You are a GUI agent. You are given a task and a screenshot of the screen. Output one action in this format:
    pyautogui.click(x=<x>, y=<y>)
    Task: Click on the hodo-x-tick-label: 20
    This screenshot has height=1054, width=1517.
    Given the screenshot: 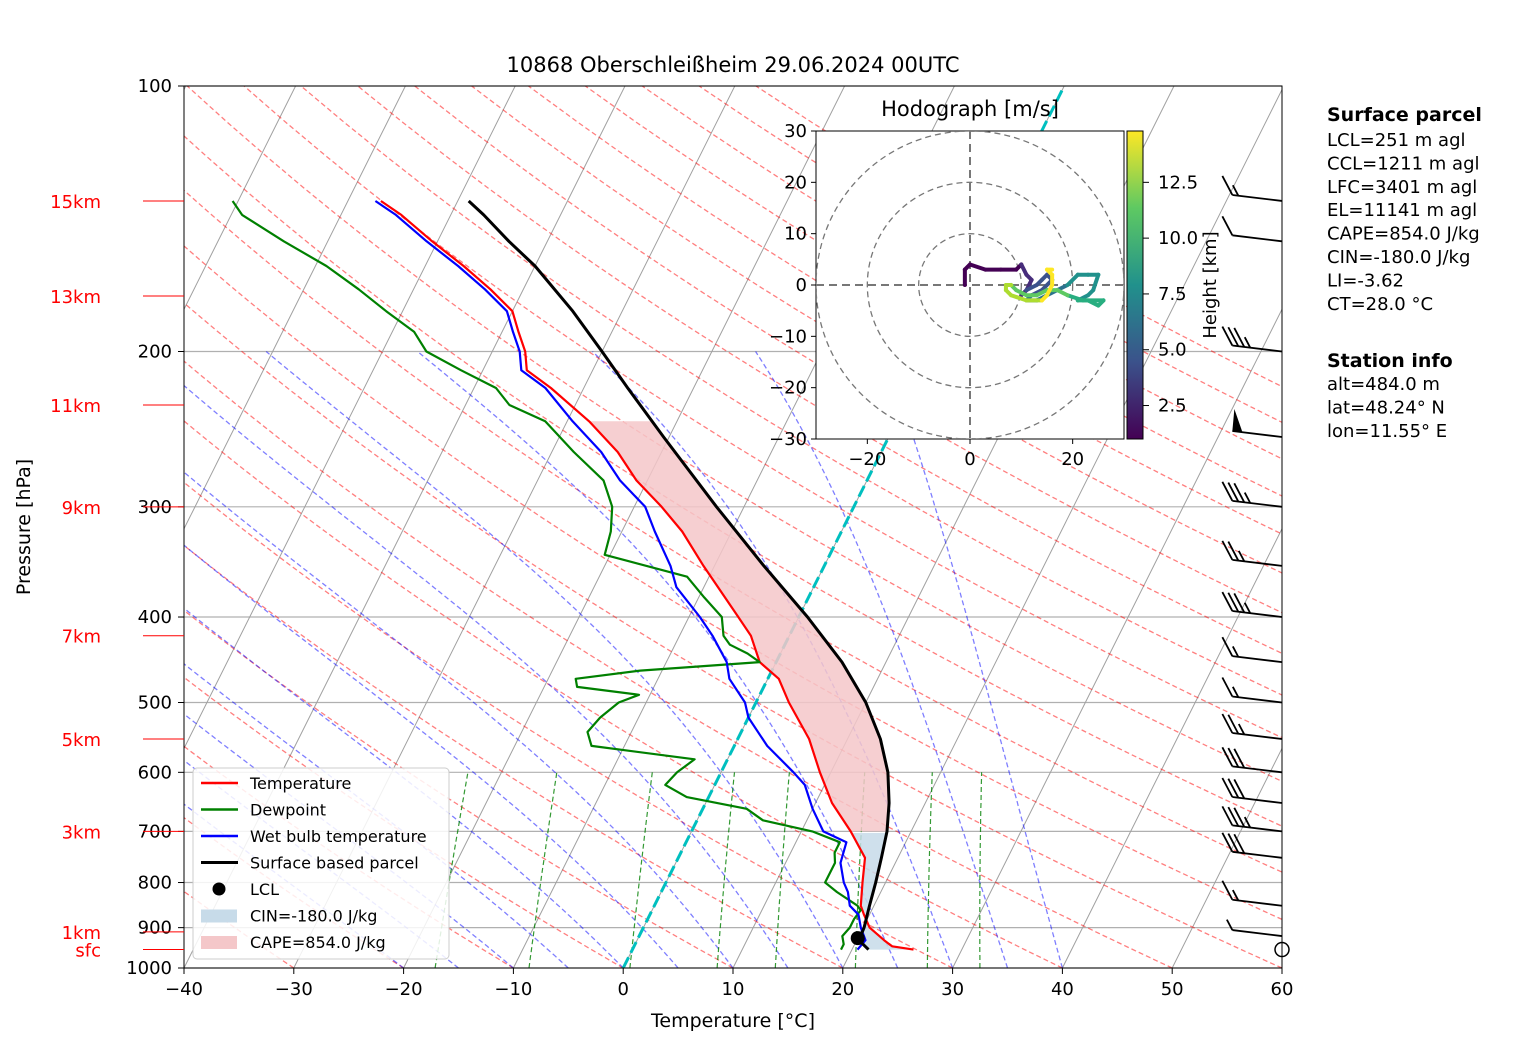 What is the action you would take?
    pyautogui.click(x=1072, y=459)
    